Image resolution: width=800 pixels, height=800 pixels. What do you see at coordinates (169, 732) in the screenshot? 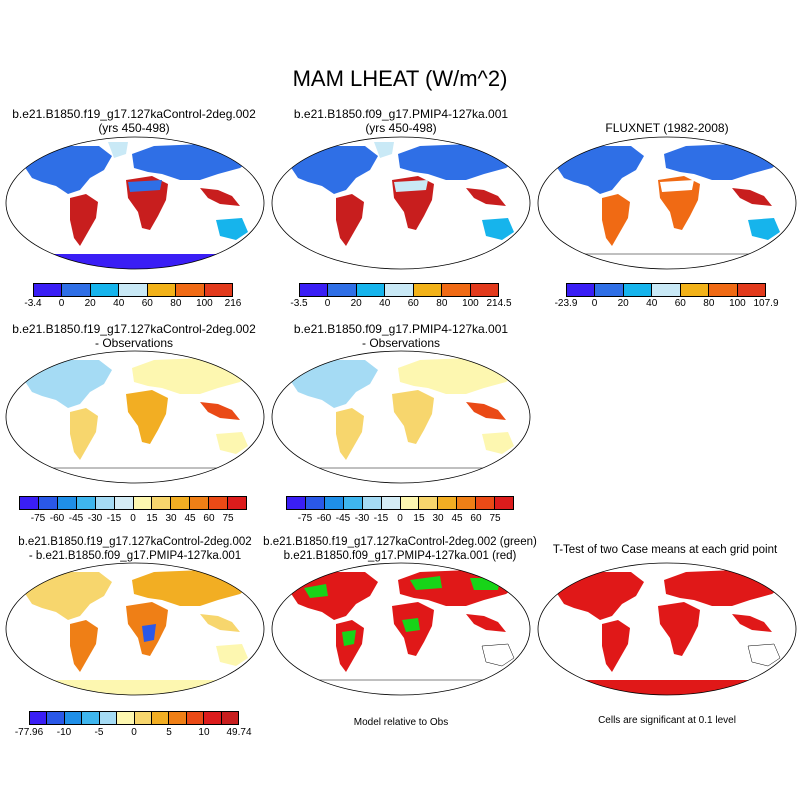
I see `cb-label: 5` at bounding box center [169, 732].